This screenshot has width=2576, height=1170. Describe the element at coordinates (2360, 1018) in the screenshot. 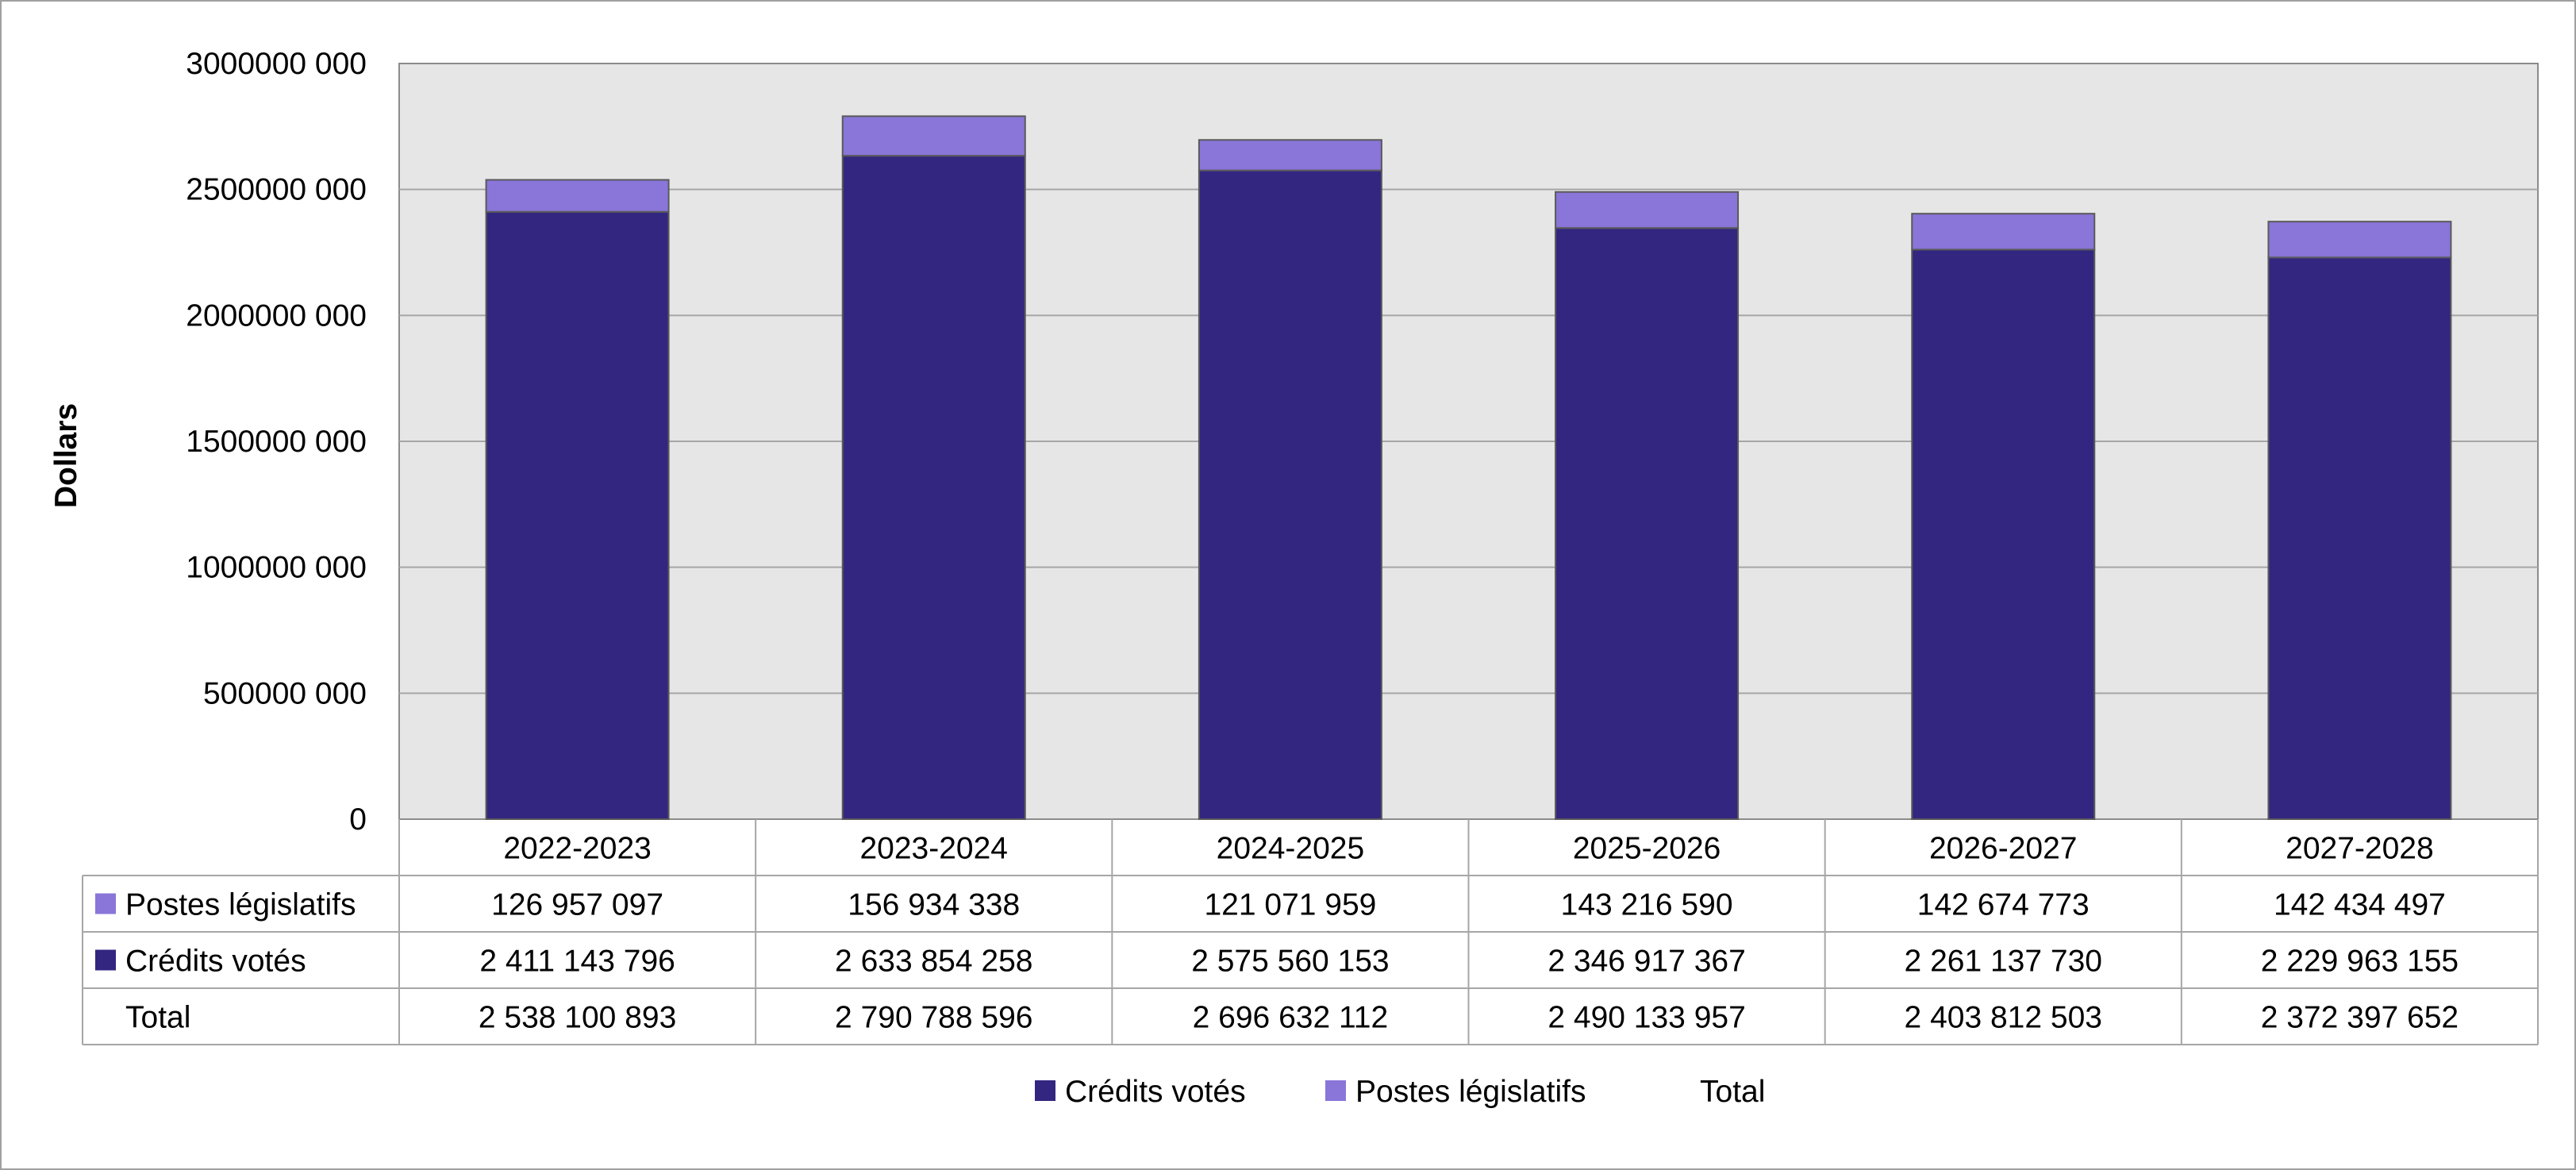

I see `data-label: 2 372 397 652` at that location.